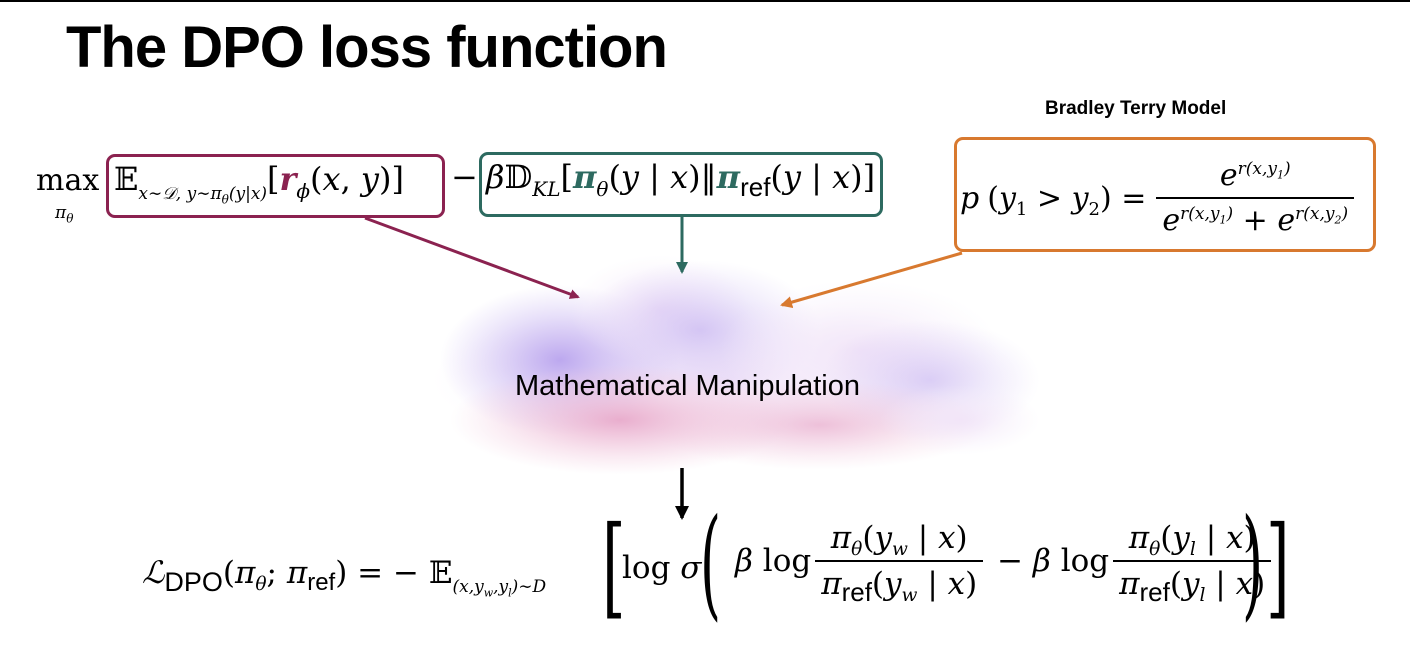 Image resolution: width=1410 pixels, height=668 pixels. I want to click on cloud-label: Mathematical Manipulation, so click(687, 386).